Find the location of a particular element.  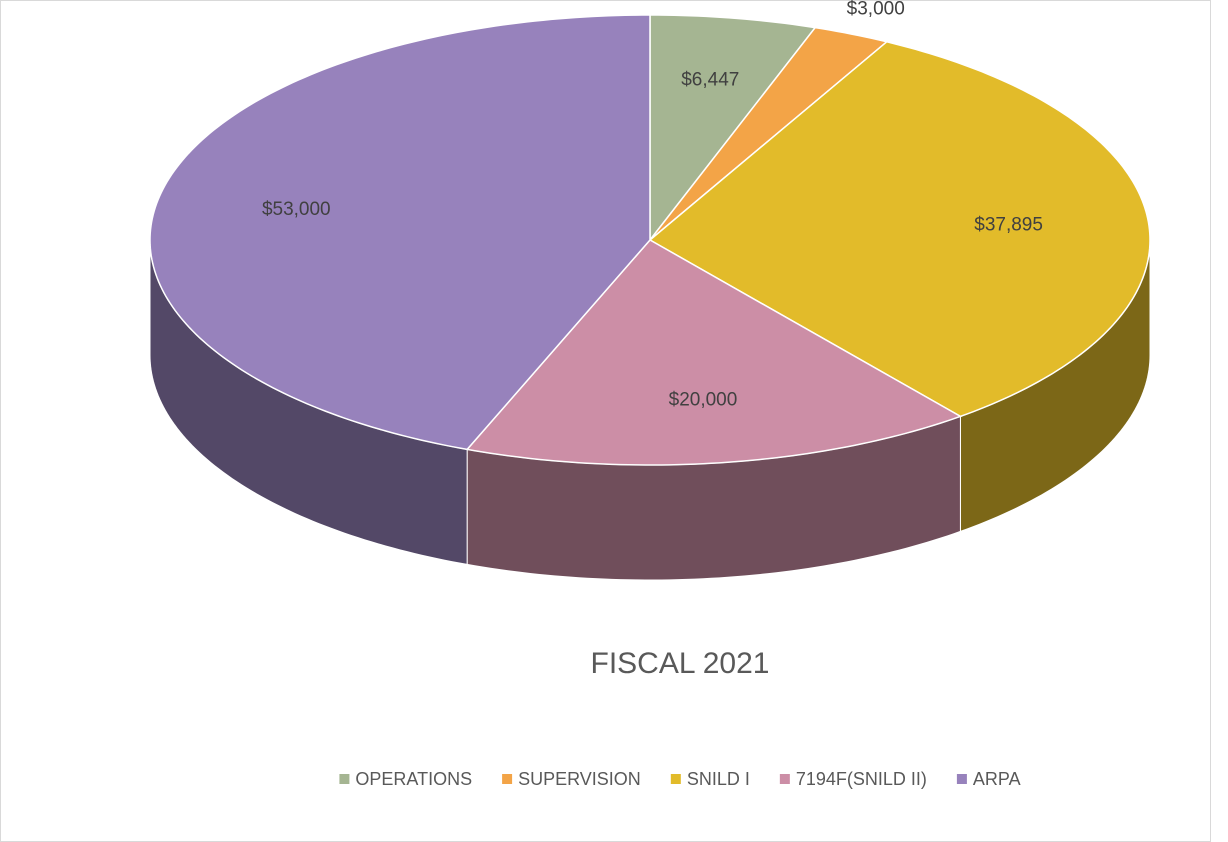

chart-title: FISCAL 2021 is located at coordinates (680, 663).